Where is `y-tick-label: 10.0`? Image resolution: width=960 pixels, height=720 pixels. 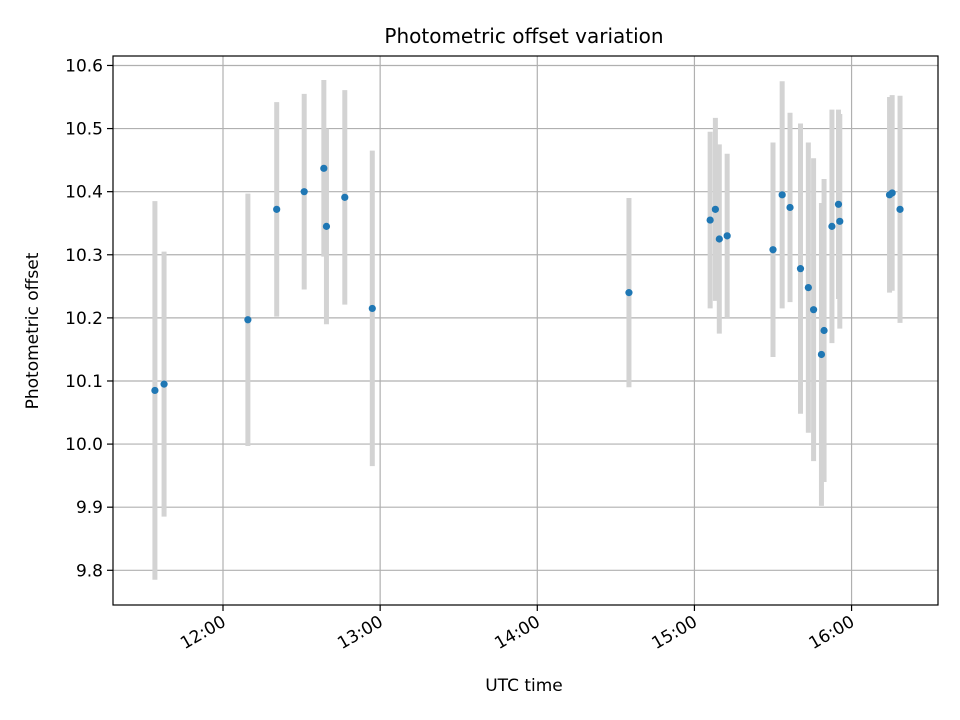
y-tick-label: 10.0 is located at coordinates (84, 445).